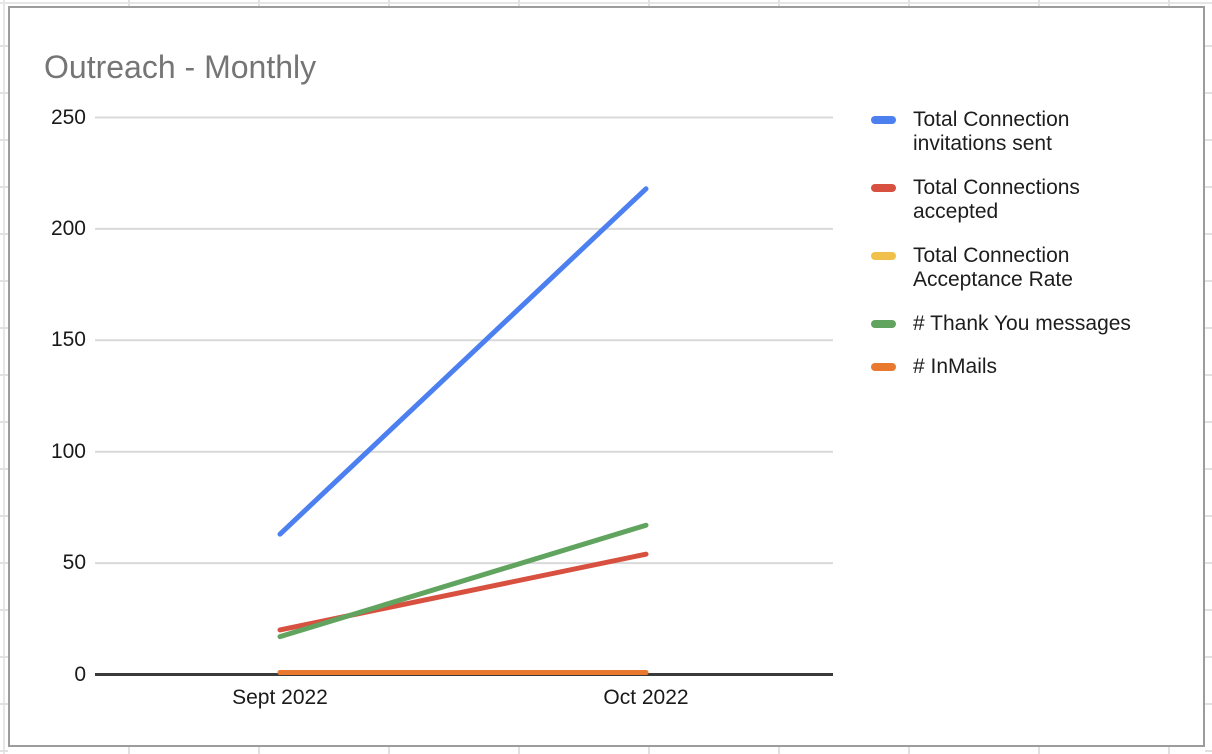 The width and height of the screenshot is (1212, 754). I want to click on chart-title: Outreach - Monthly, so click(180, 67).